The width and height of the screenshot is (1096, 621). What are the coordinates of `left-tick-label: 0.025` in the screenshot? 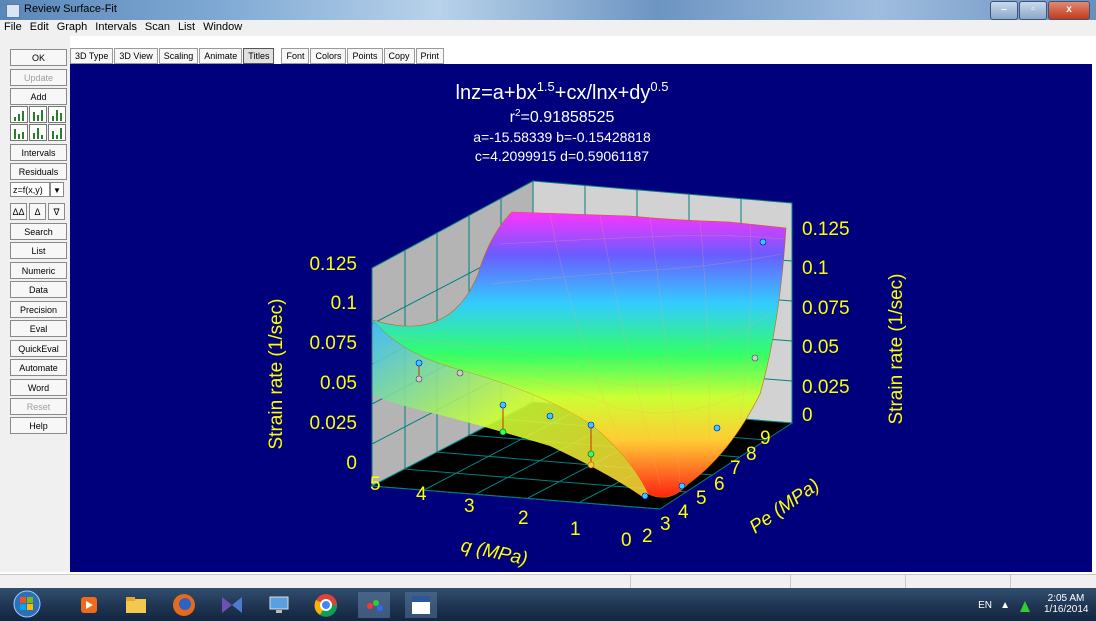 It's located at (333, 423).